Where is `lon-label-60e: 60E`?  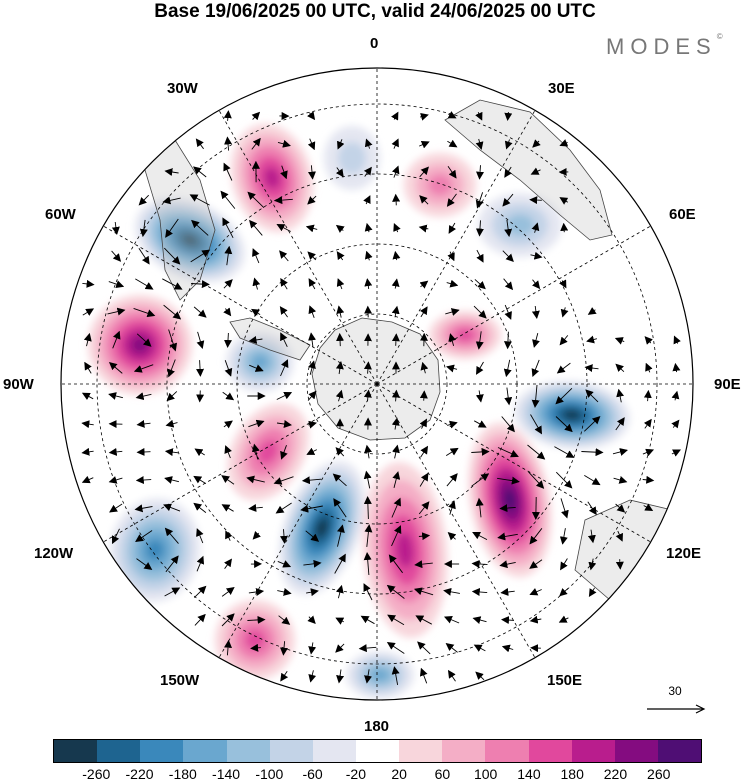
lon-label-60e: 60E is located at coordinates (682, 215).